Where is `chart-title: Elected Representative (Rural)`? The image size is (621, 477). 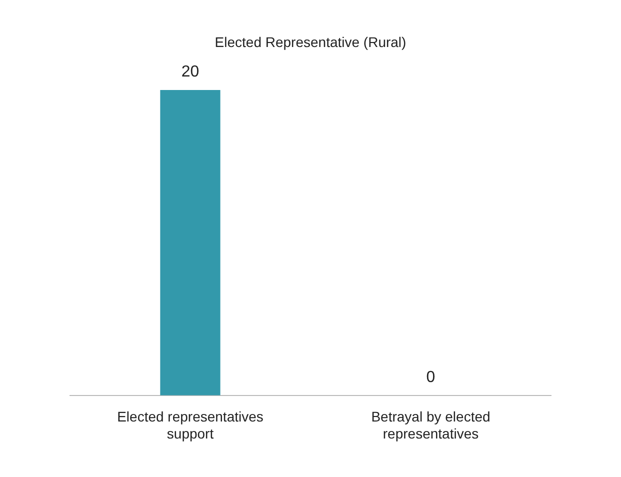 chart-title: Elected Representative (Rural) is located at coordinates (311, 42).